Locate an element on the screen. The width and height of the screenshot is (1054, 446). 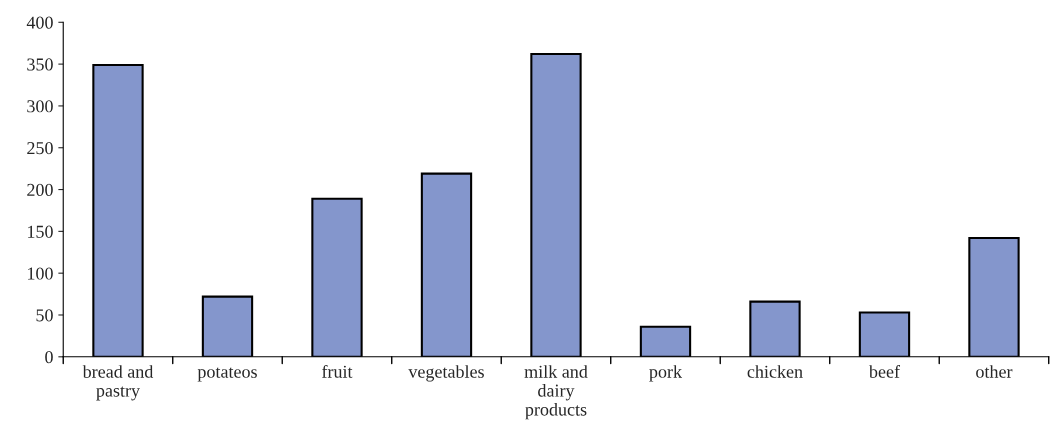
y-tick-label: 50 is located at coordinates (44, 315).